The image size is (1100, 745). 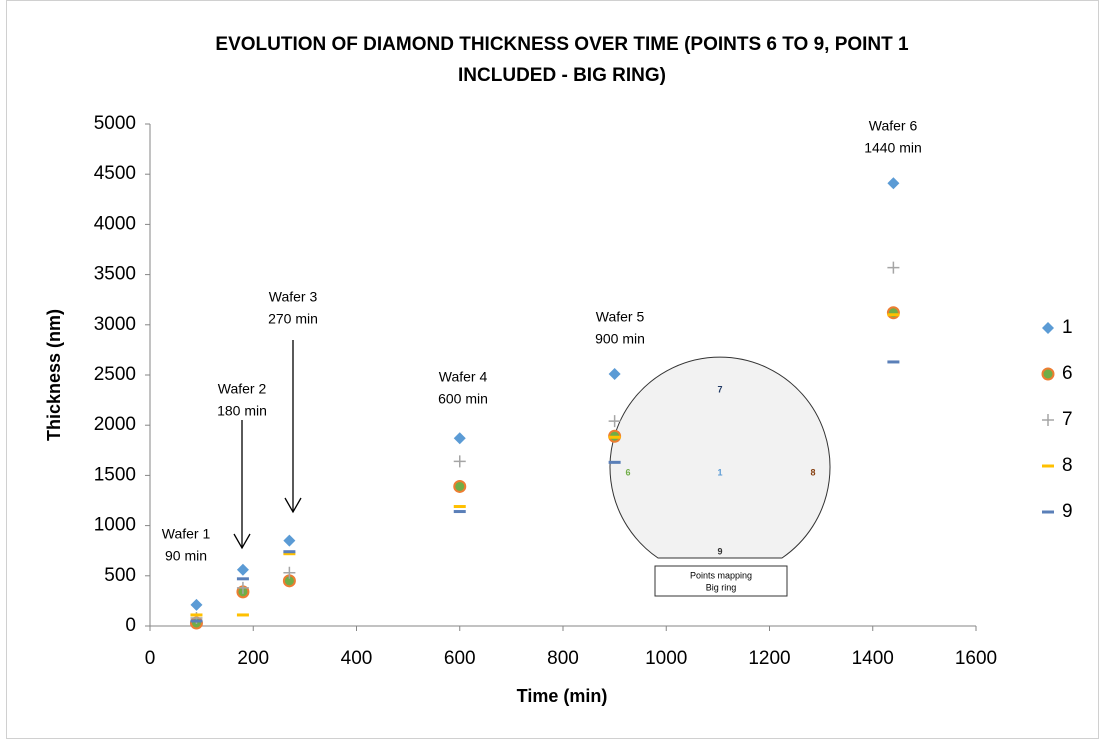 What do you see at coordinates (115, 474) in the screenshot?
I see `y-tick-label: 1500` at bounding box center [115, 474].